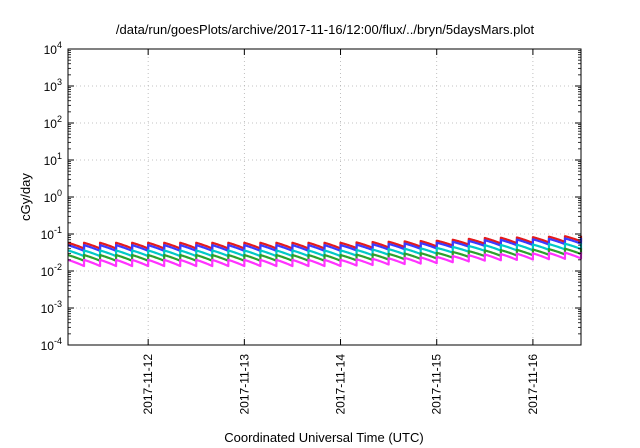  What do you see at coordinates (51, 270) in the screenshot?
I see `y-tick-label: 10⁻²` at bounding box center [51, 270].